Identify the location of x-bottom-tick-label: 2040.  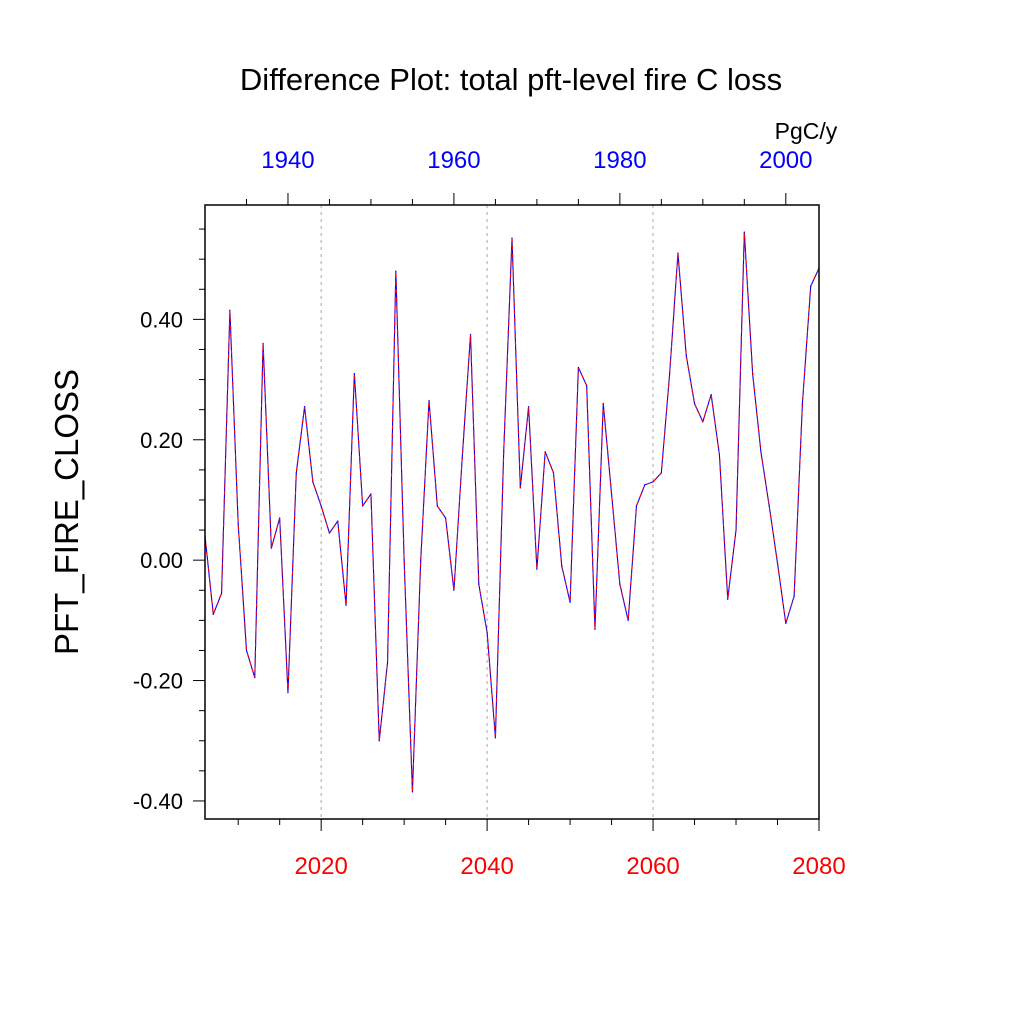
(486, 866).